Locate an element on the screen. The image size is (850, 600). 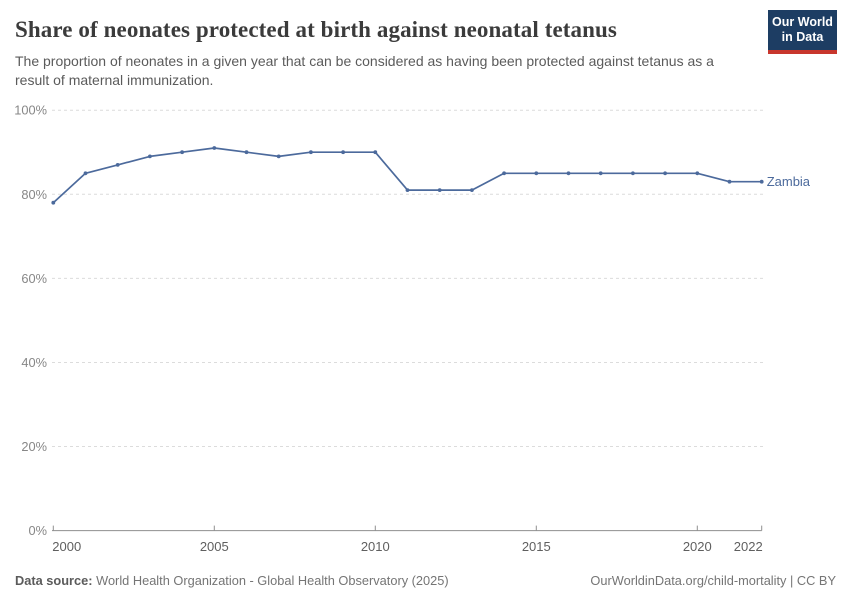
data-point-2000 is located at coordinates (53, 202).